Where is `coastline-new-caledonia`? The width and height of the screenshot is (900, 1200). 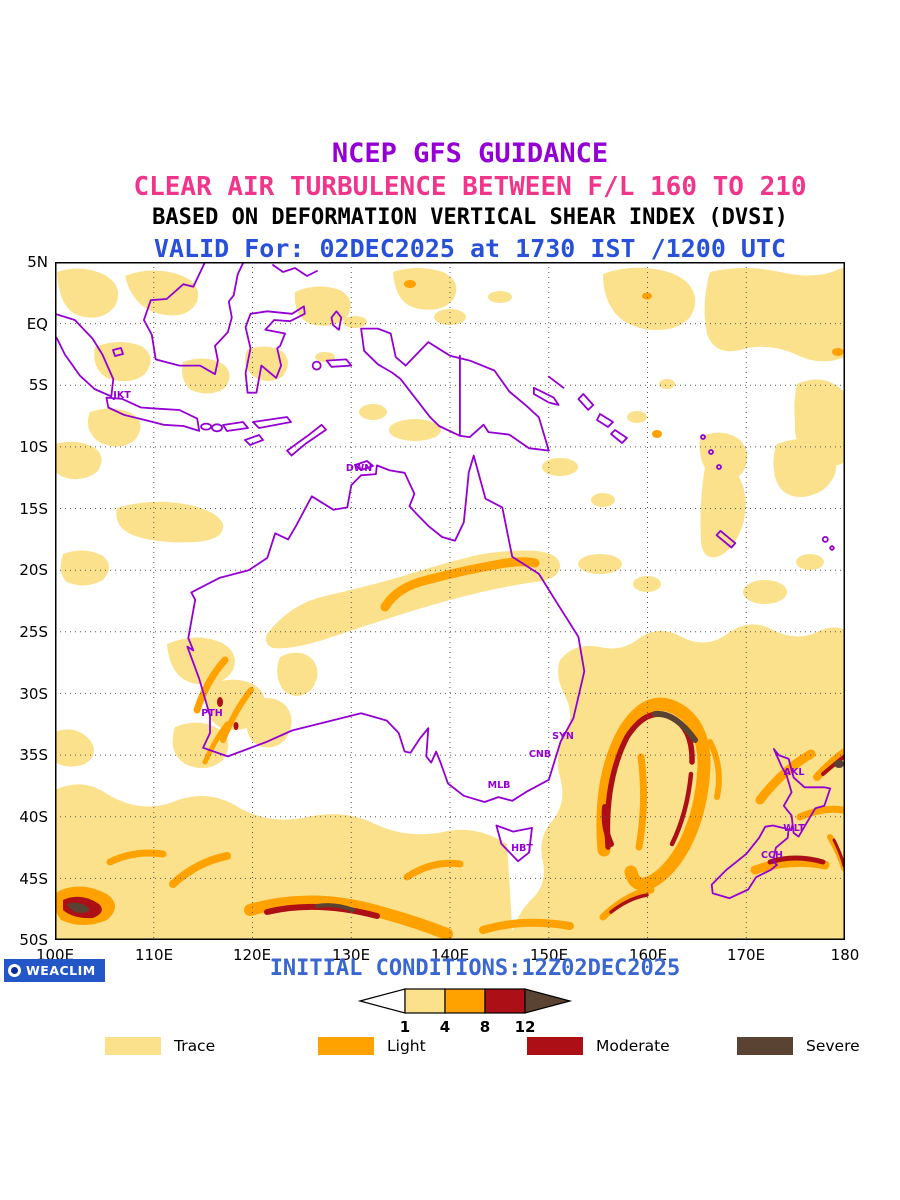
coastline-new-caledonia is located at coordinates (726, 539).